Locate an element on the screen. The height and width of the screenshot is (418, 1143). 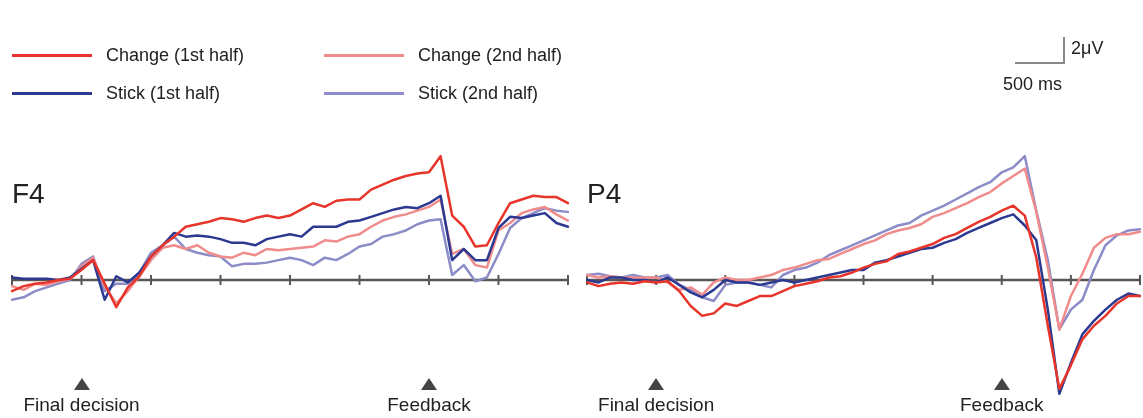
legend-label: Stick (1st half) is located at coordinates (163, 93).